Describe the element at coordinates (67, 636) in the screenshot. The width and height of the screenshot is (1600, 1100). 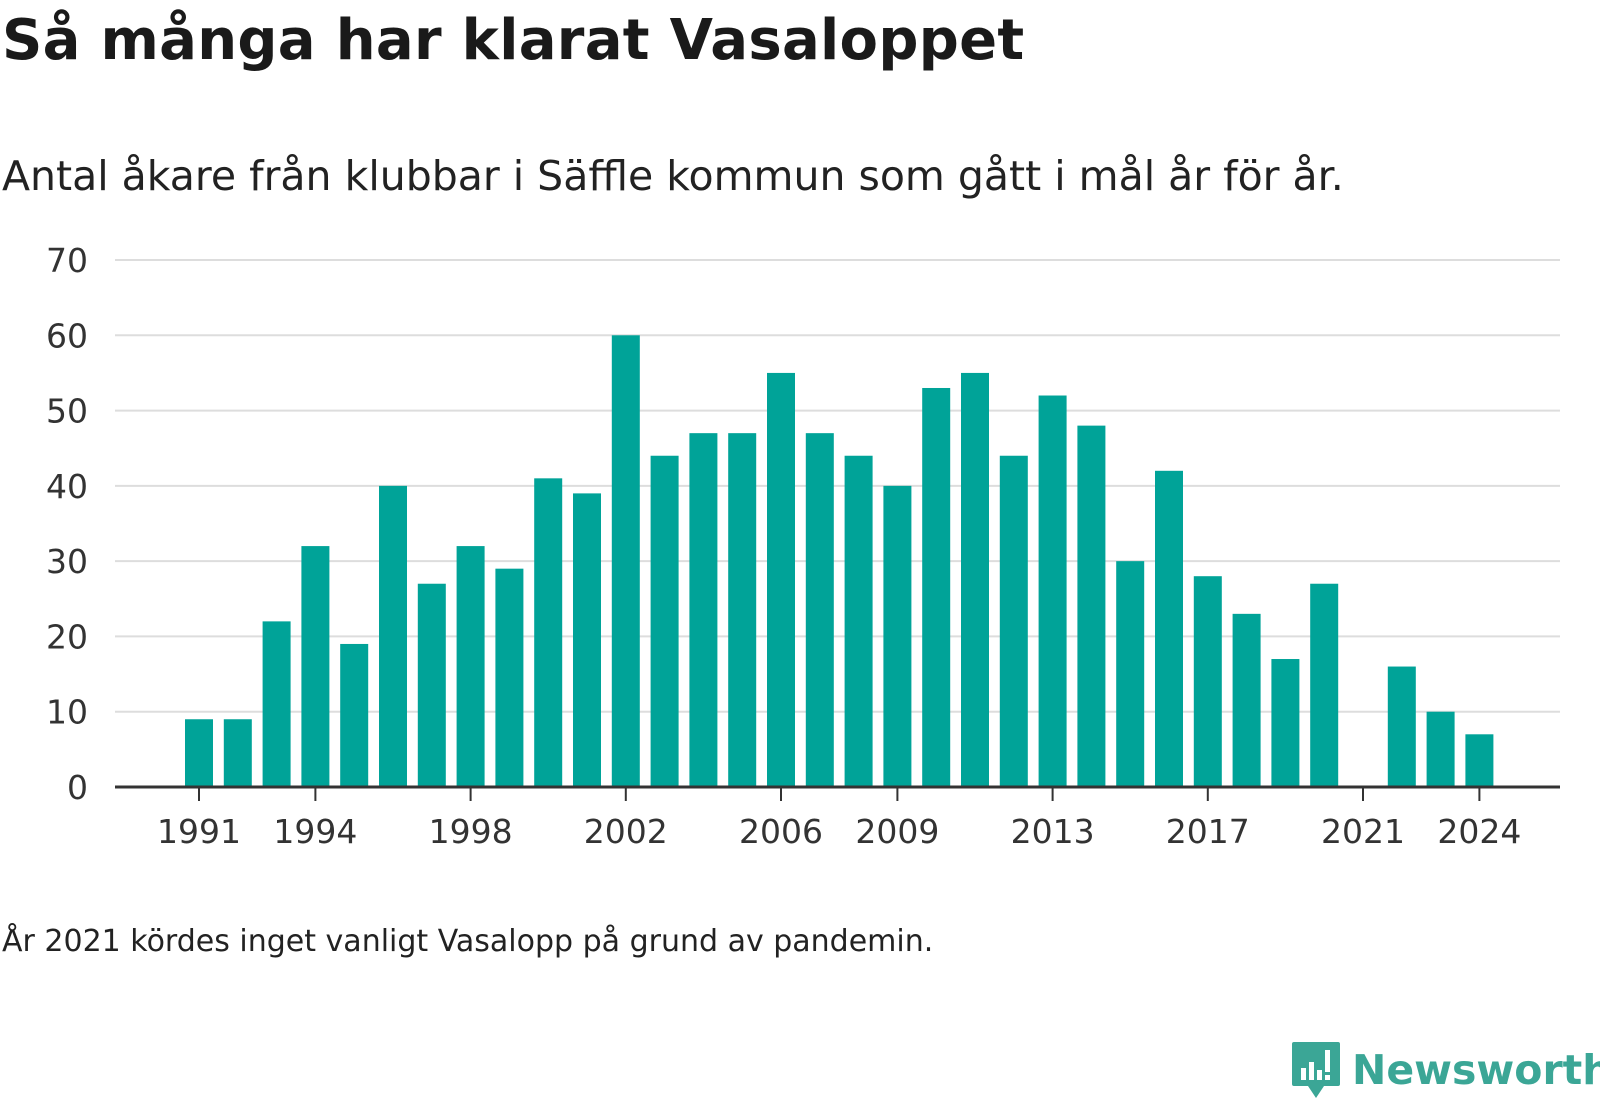
I see `y-tick-label: 20` at that location.